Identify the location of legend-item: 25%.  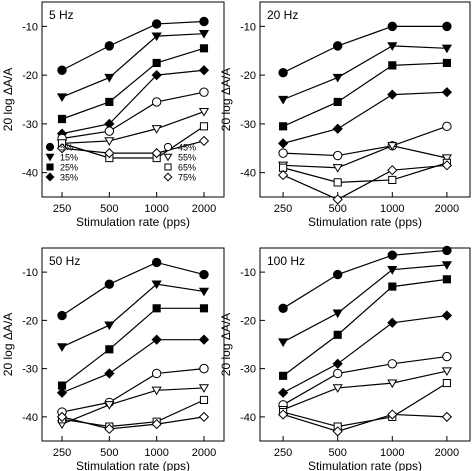
(62, 168).